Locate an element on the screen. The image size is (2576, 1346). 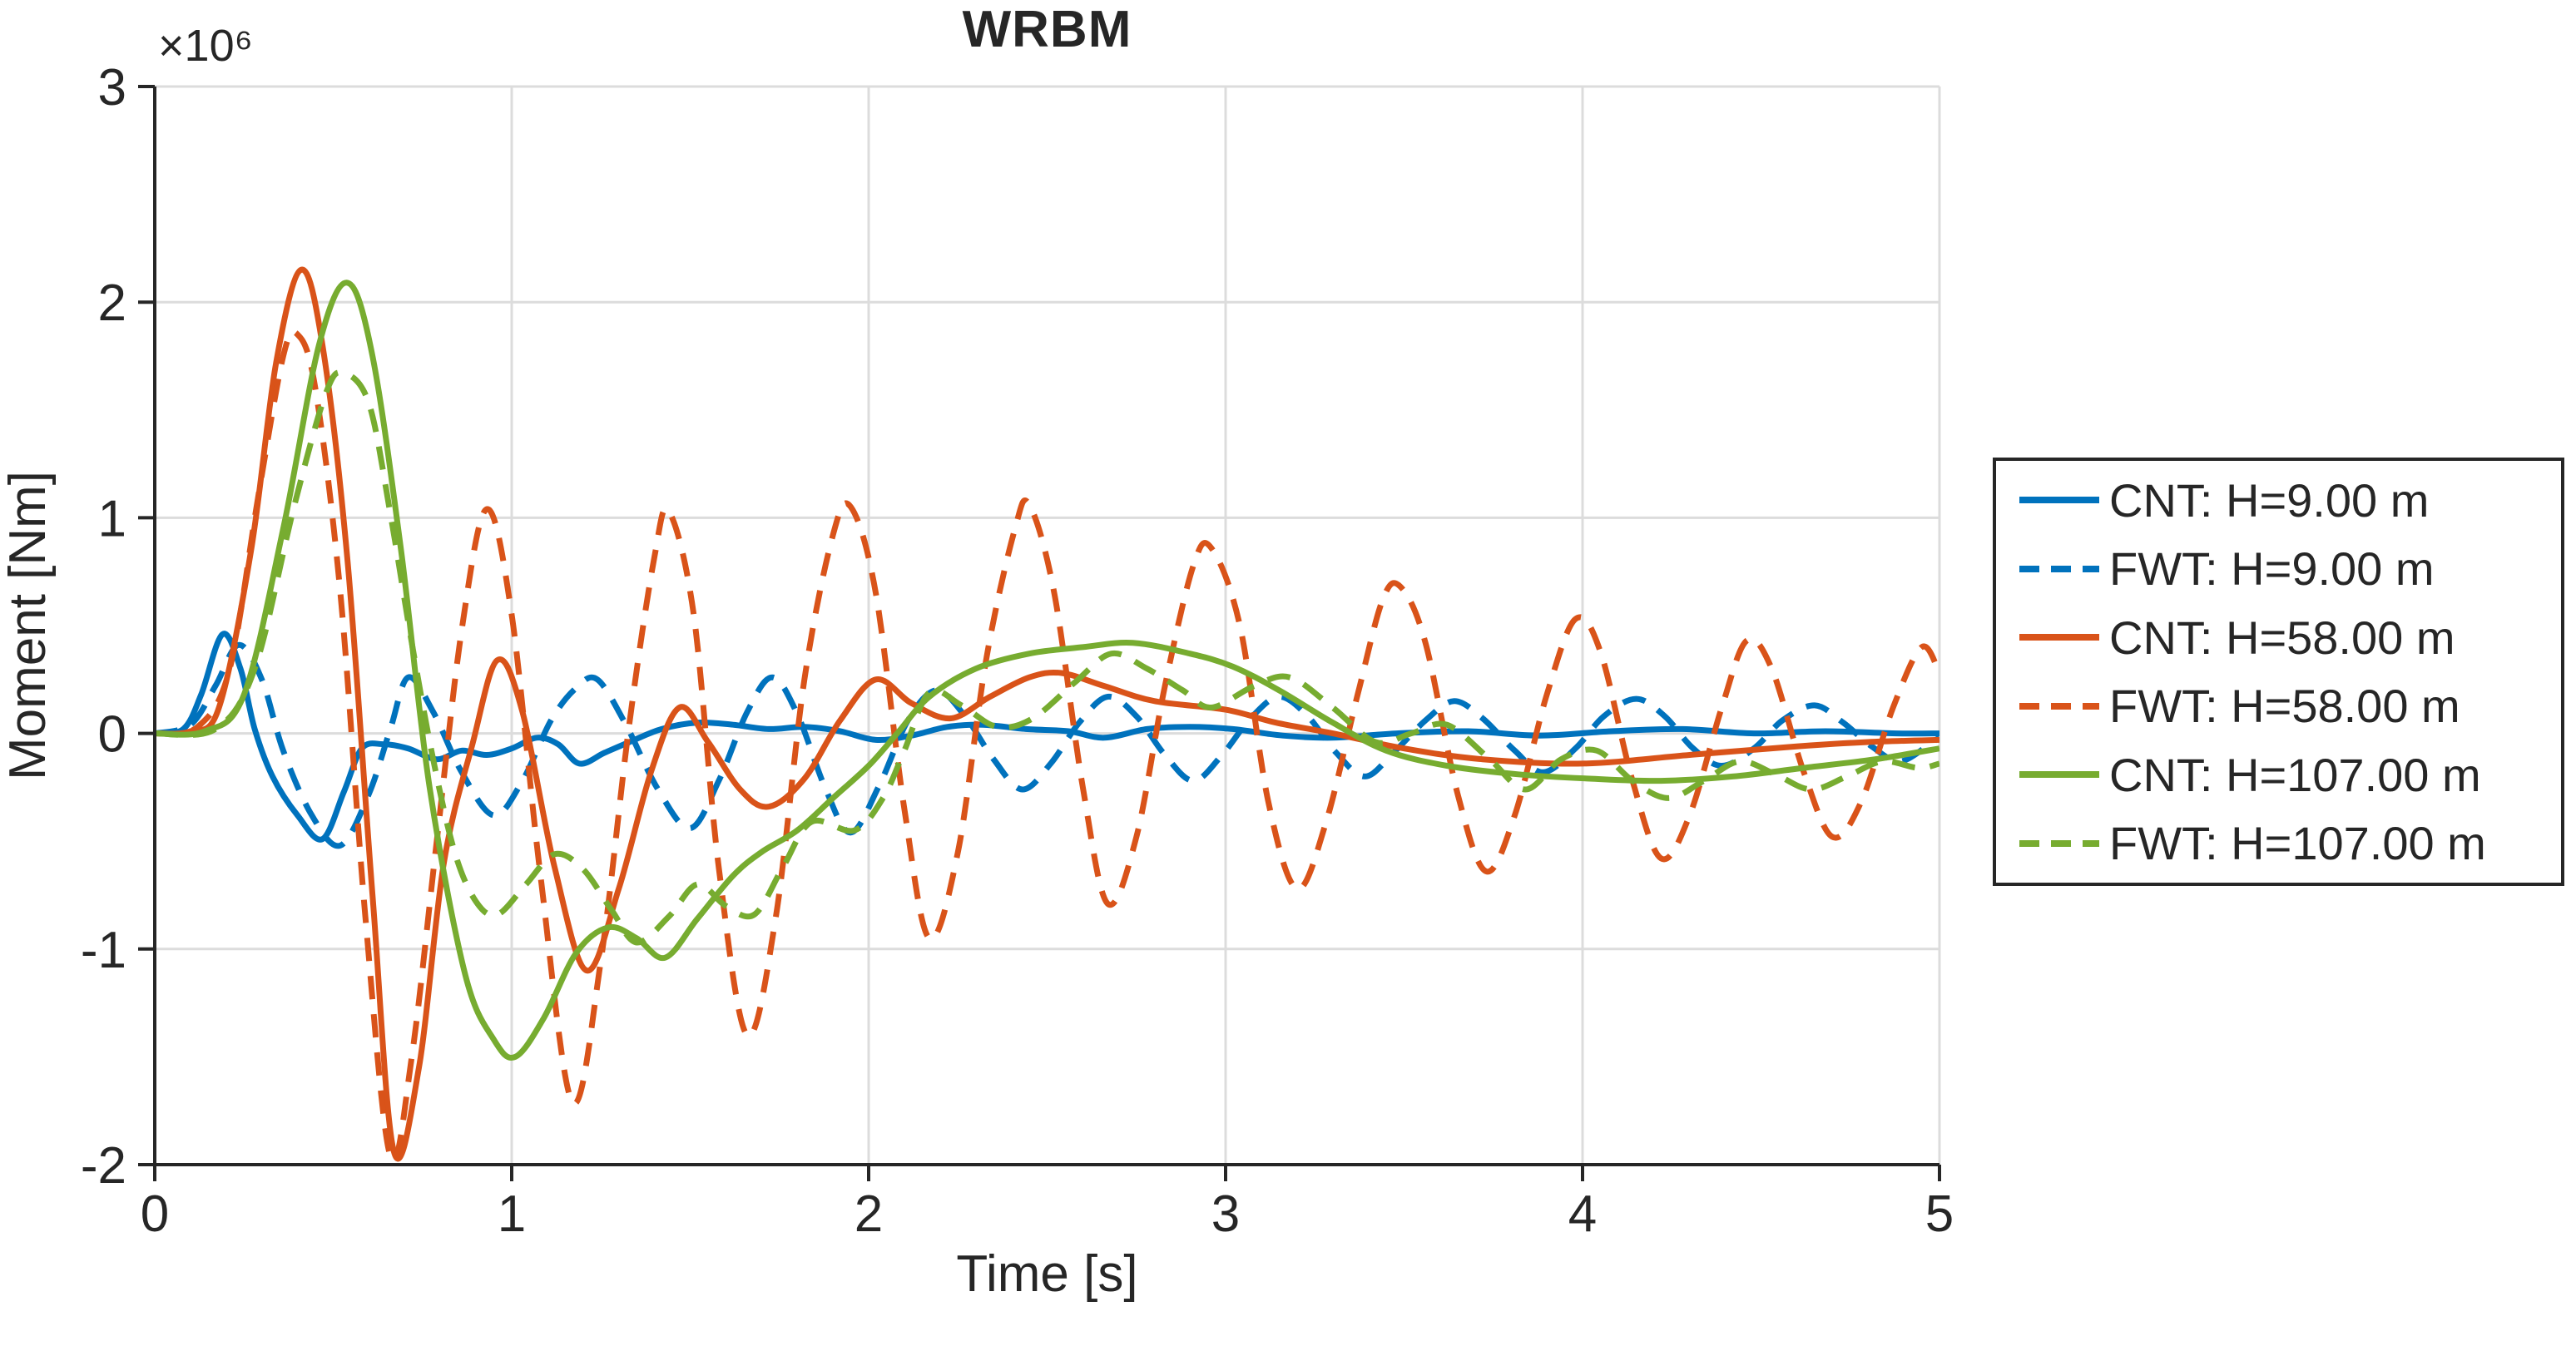
y-tick-label: -1 is located at coordinates (104, 950).